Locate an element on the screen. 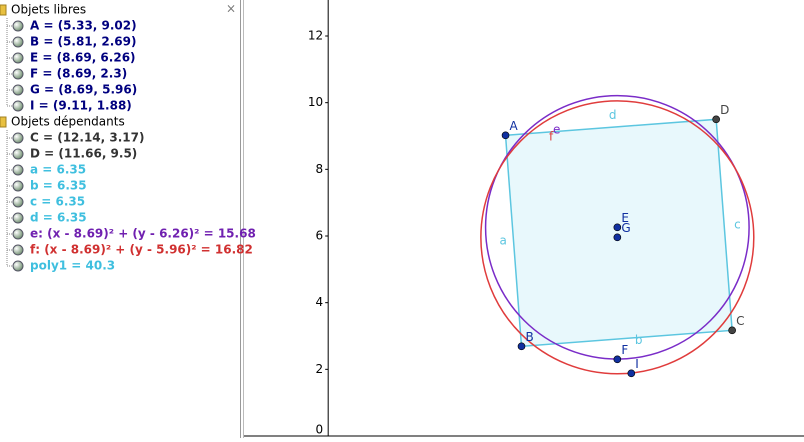 The width and height of the screenshot is (804, 442). close-button: × is located at coordinates (231, 9).